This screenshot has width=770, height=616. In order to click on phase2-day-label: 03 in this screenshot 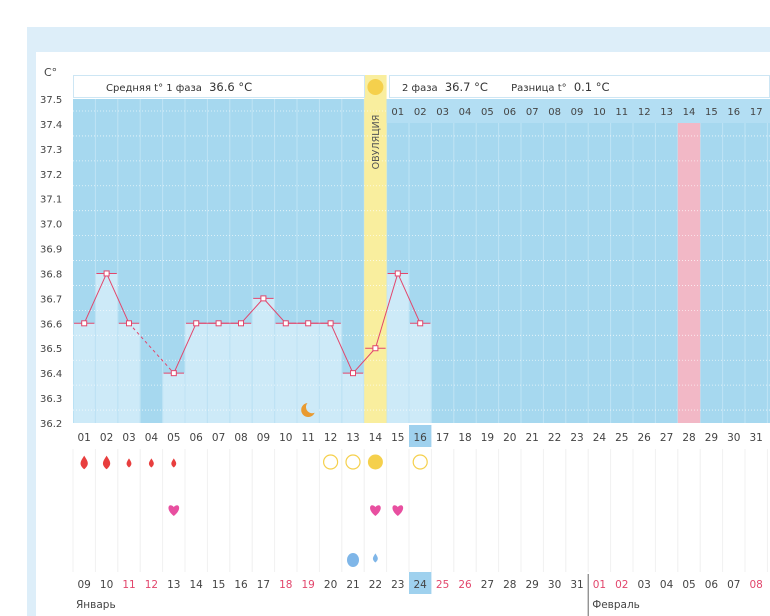, I will do `click(442, 112)`.